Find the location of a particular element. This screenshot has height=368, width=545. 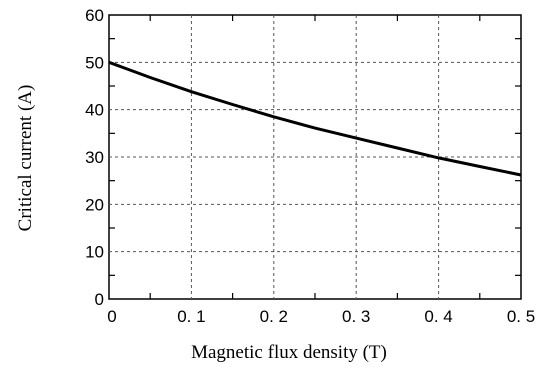

y-tick-label: 50 is located at coordinates (94, 62).